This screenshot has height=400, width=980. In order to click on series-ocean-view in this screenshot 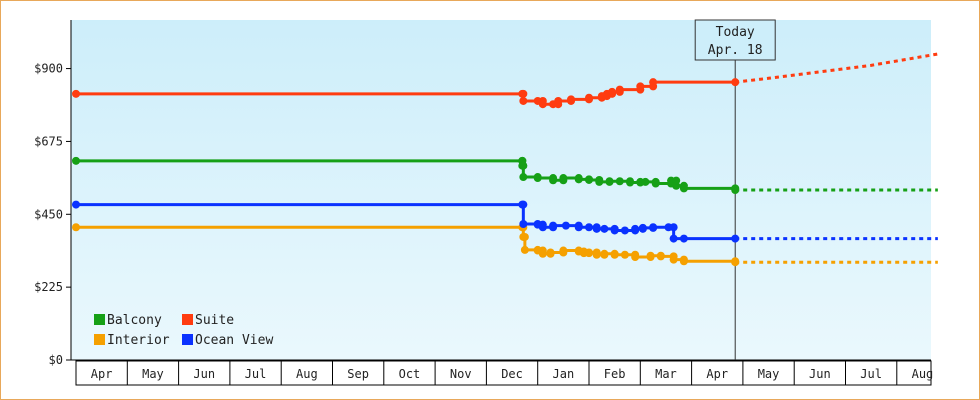, I will do `click(505, 221)`.